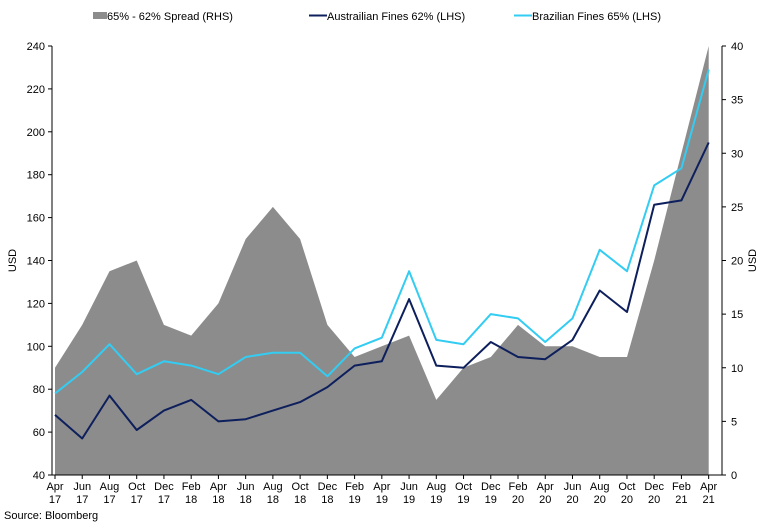 This screenshot has width=770, height=531. What do you see at coordinates (36, 347) in the screenshot?
I see `y-tick-label-left: 100` at bounding box center [36, 347].